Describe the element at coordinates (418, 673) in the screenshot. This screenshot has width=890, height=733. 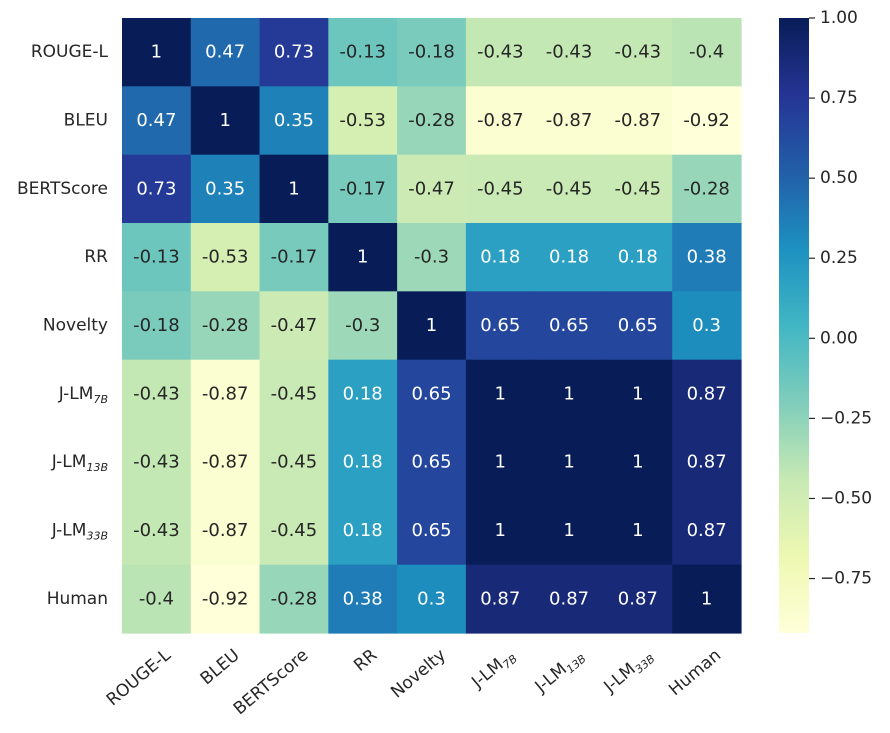
I see `x-tick-label-novelty: Novelty` at that location.